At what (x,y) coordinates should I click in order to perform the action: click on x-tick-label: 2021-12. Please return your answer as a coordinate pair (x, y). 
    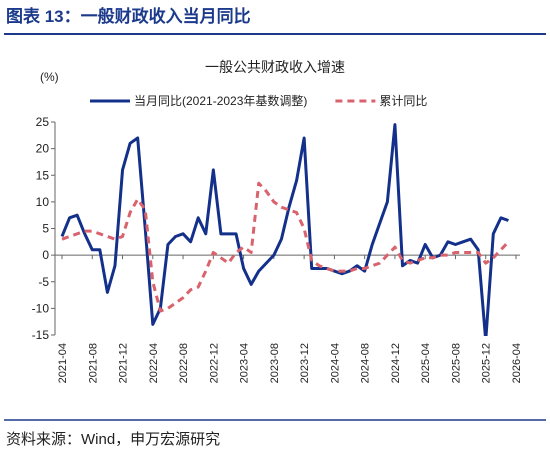
    Looking at the image, I should click on (124, 363).